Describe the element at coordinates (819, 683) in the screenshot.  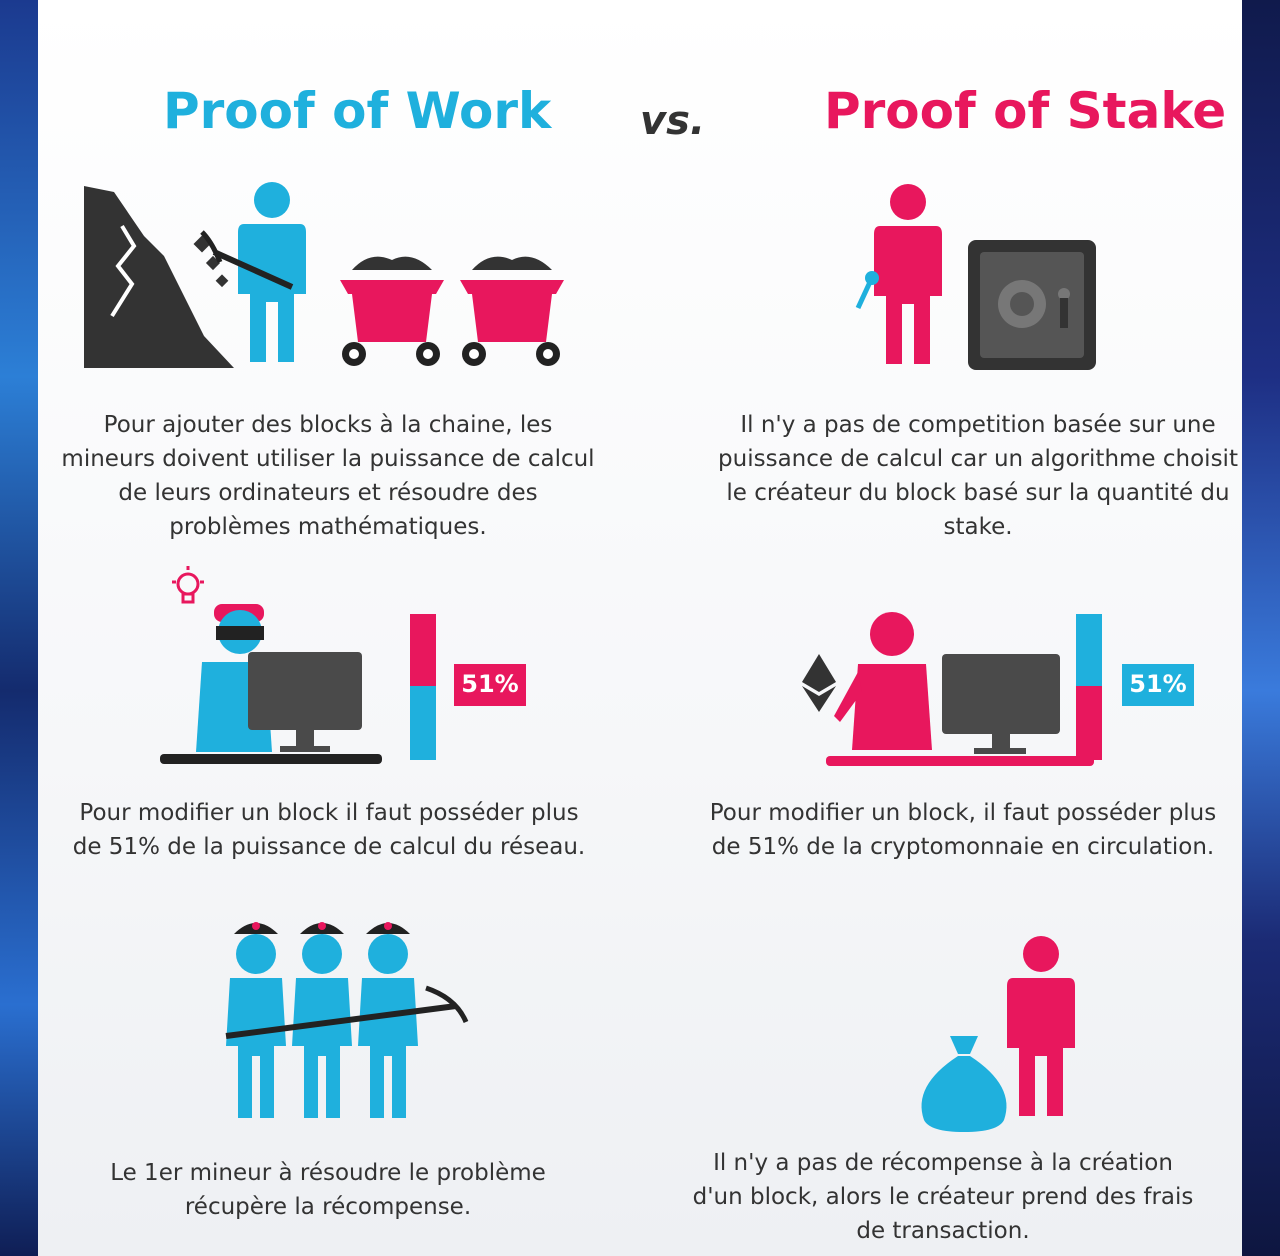
I see `ethereum-icon` at that location.